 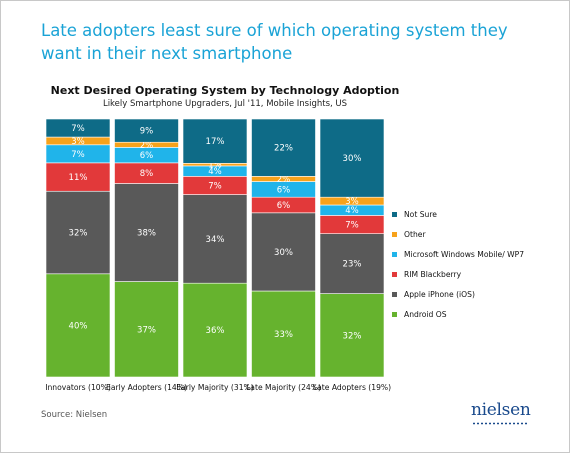 I want to click on data-label: 9%, so click(x=147, y=132).